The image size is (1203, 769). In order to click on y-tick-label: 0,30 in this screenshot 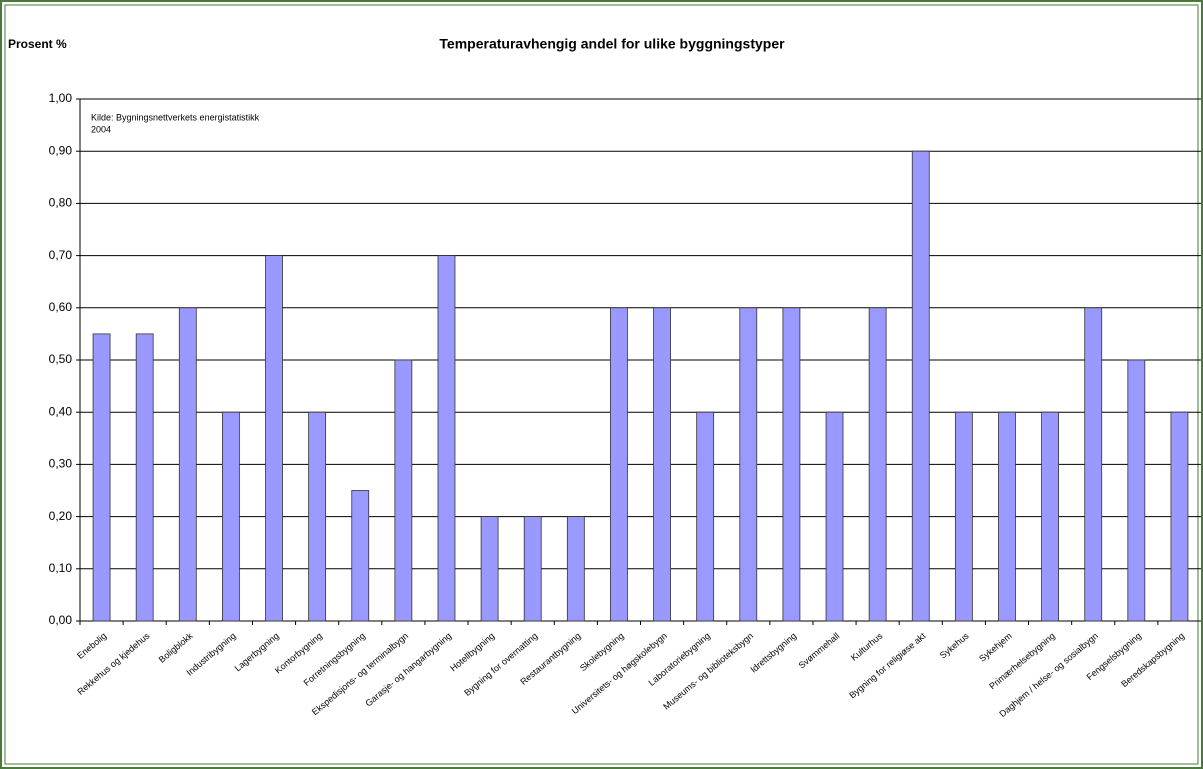, I will do `click(61, 464)`.